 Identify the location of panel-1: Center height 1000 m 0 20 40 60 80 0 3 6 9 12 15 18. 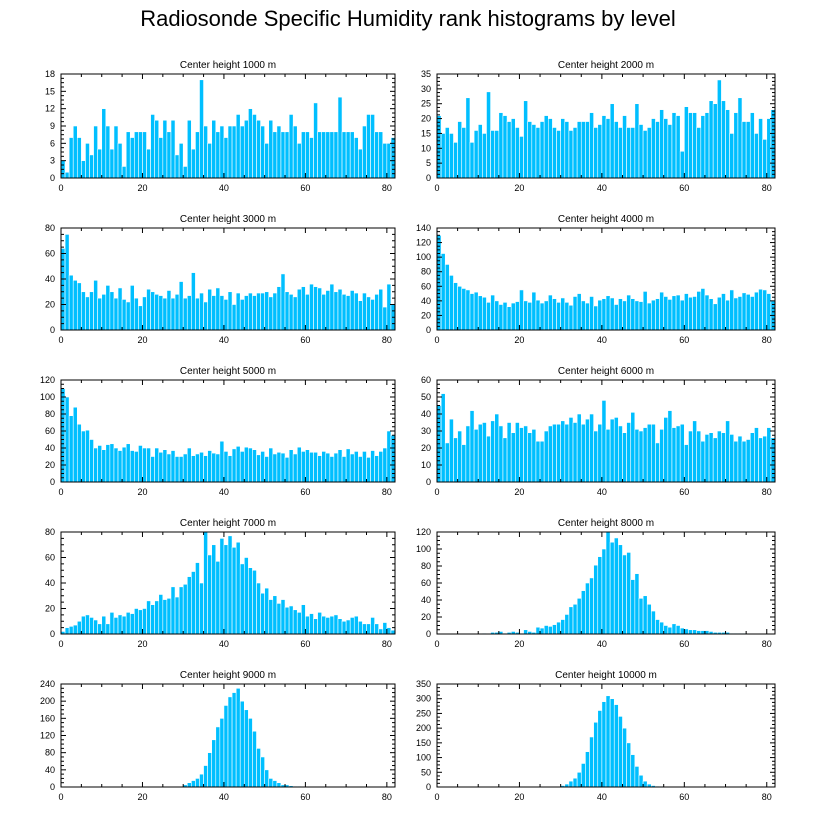
(220, 126).